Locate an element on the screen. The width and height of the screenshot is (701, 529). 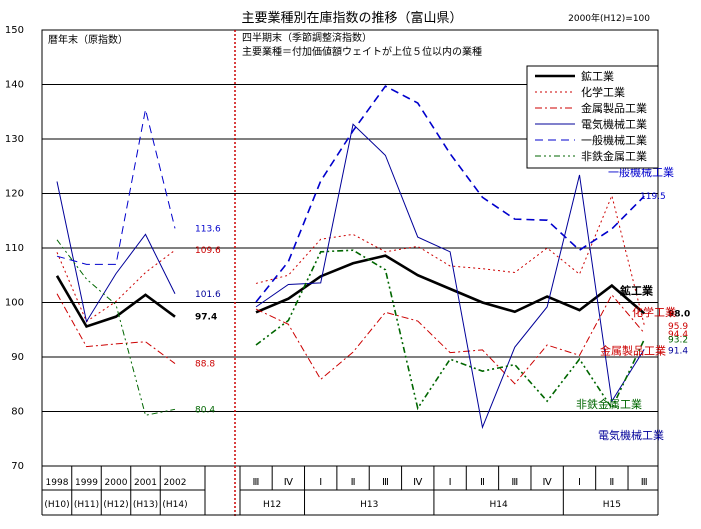
legend-label: 化学工業 is located at coordinates (603, 92).